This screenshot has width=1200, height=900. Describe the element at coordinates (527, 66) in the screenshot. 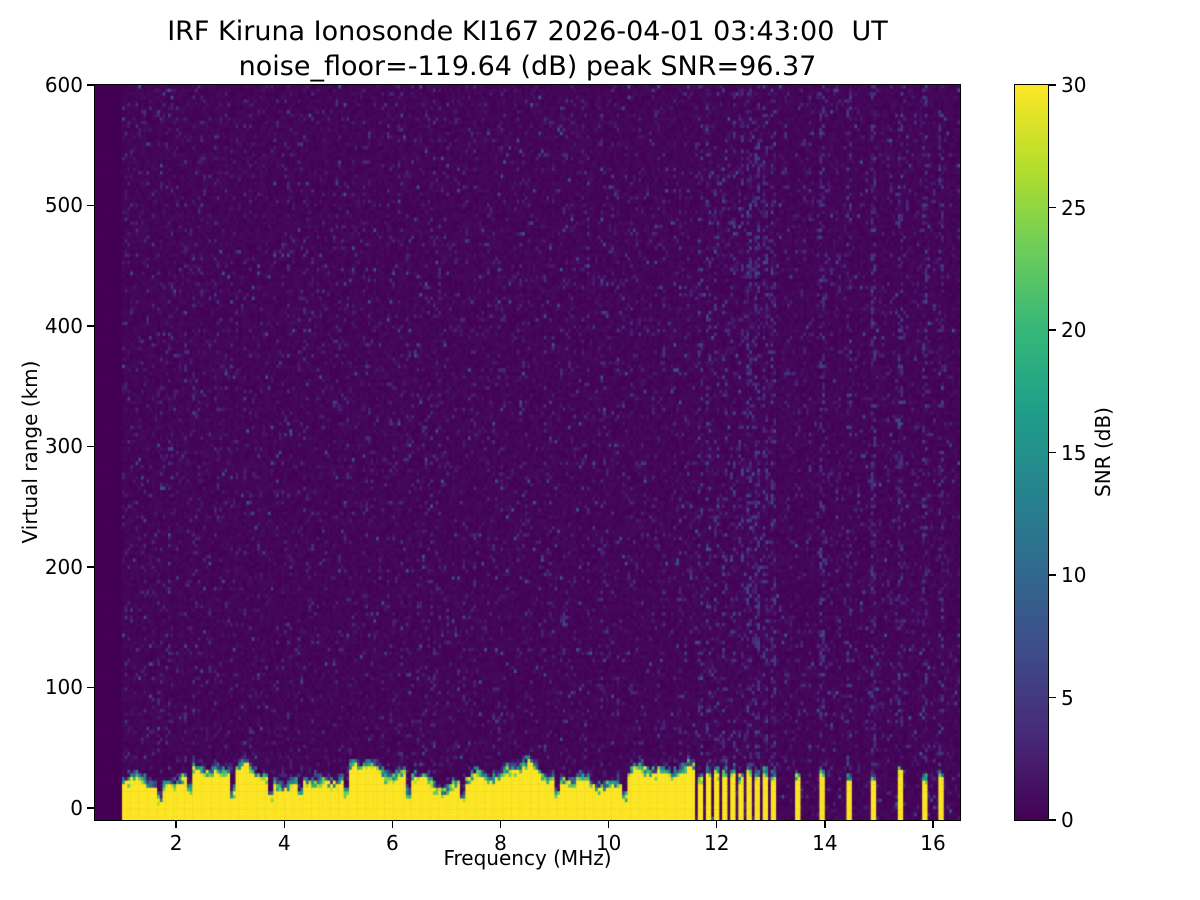

I see `figure-subtitle: noise_floor=-119.64 (dB) peak SNR=96.37` at that location.